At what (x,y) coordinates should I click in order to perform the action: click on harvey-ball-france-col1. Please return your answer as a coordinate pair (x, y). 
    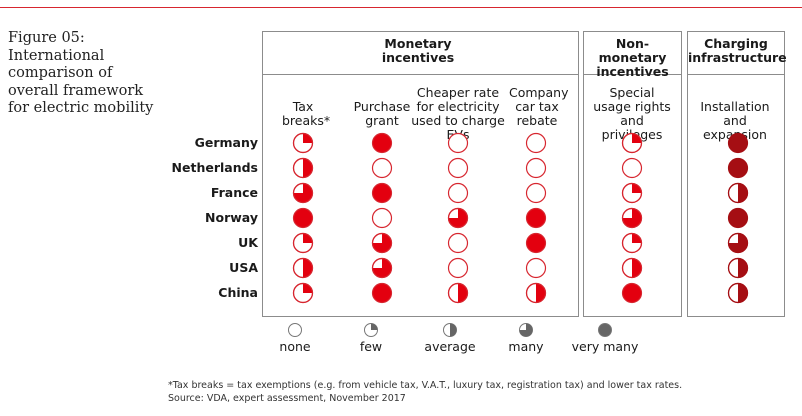
    Looking at the image, I should click on (303, 193).